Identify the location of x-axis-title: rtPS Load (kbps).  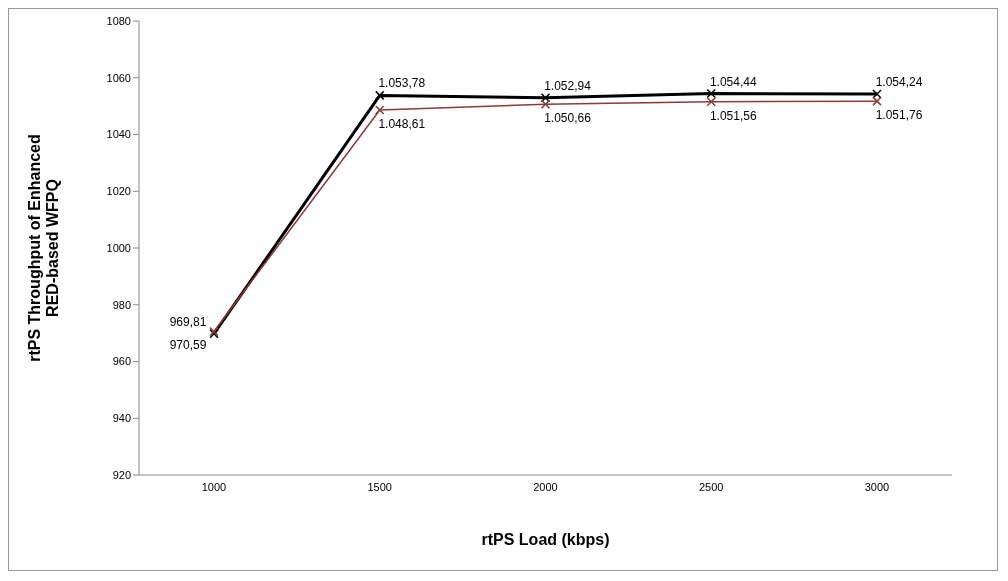
(545, 539).